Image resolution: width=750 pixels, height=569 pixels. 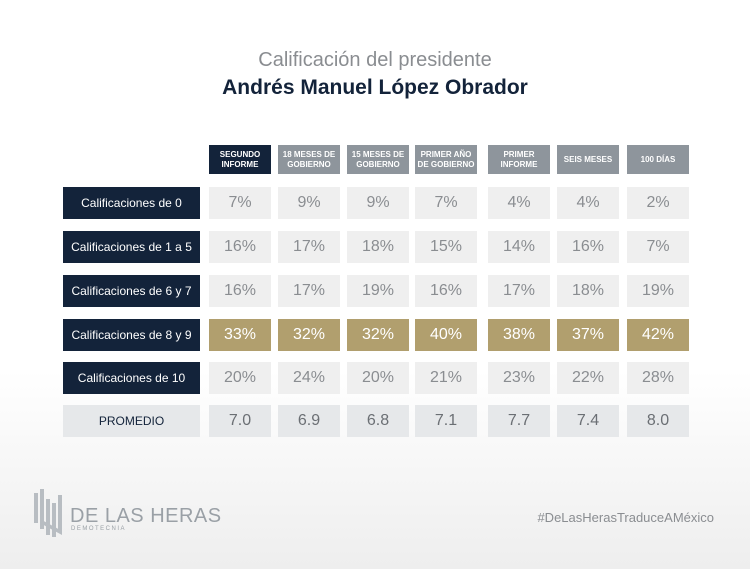 What do you see at coordinates (588, 421) in the screenshot?
I see `average-cell: 7.4` at bounding box center [588, 421].